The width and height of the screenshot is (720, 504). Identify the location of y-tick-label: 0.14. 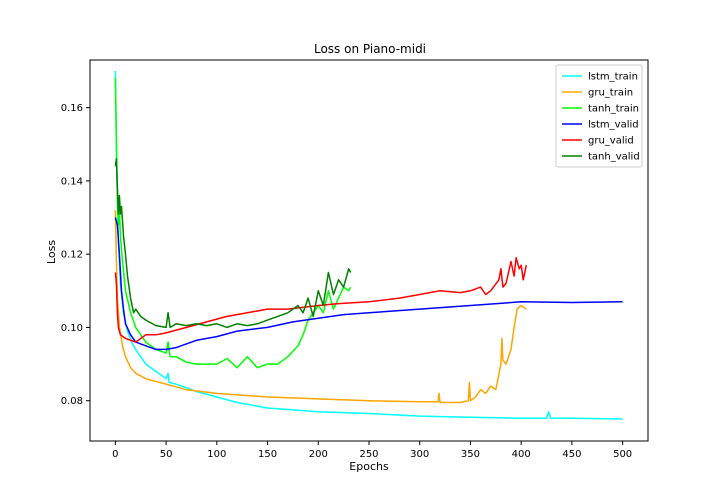
(72, 181).